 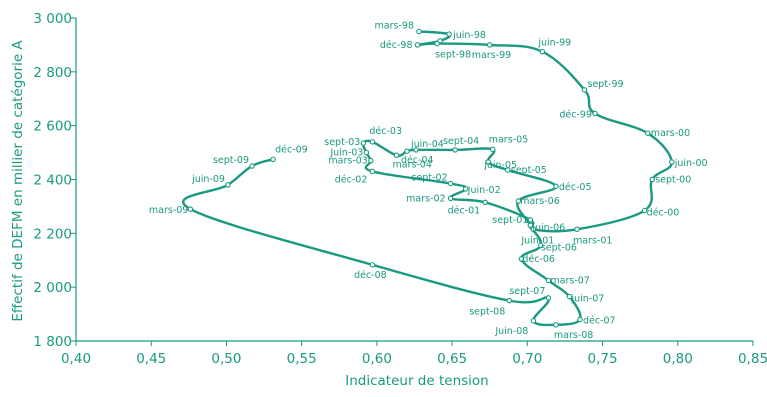 What do you see at coordinates (453, 55) in the screenshot?
I see `data-point-label: sept-98` at bounding box center [453, 55].